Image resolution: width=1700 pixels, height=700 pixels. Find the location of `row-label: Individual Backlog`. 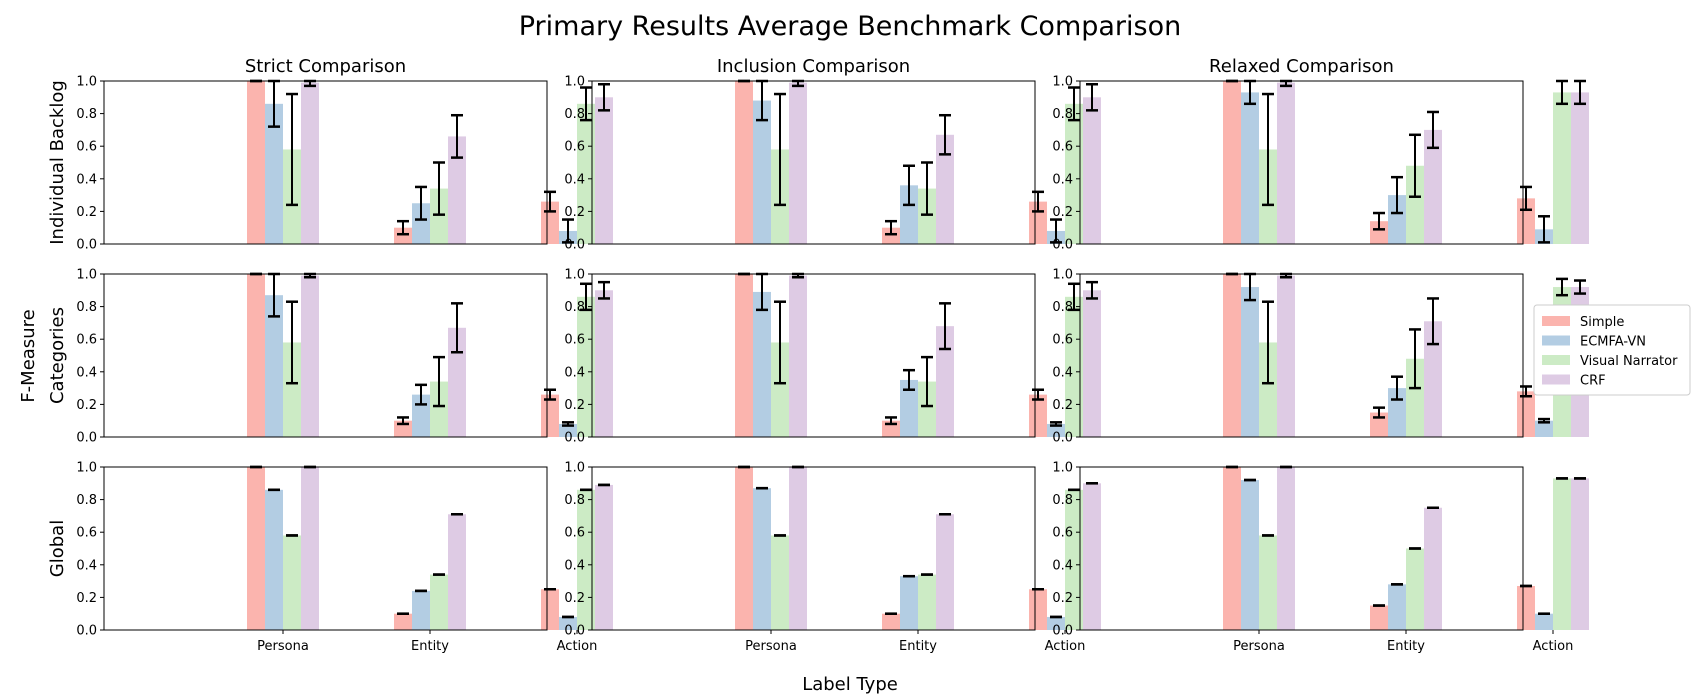

row-label: Individual Backlog is located at coordinates (57, 162).